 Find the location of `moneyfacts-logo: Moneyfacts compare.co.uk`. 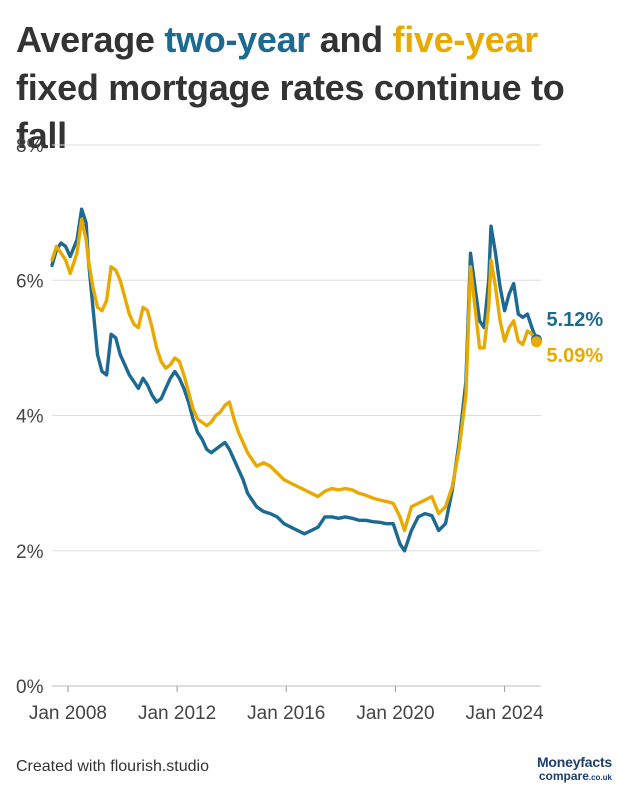

moneyfacts-logo: Moneyfacts compare.co.uk is located at coordinates (574, 770).